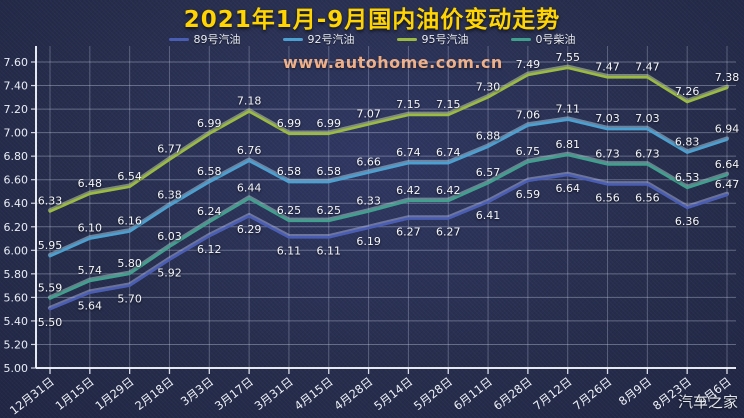  Describe the element at coordinates (408, 190) in the screenshot. I see `data-label: 6.42` at that location.